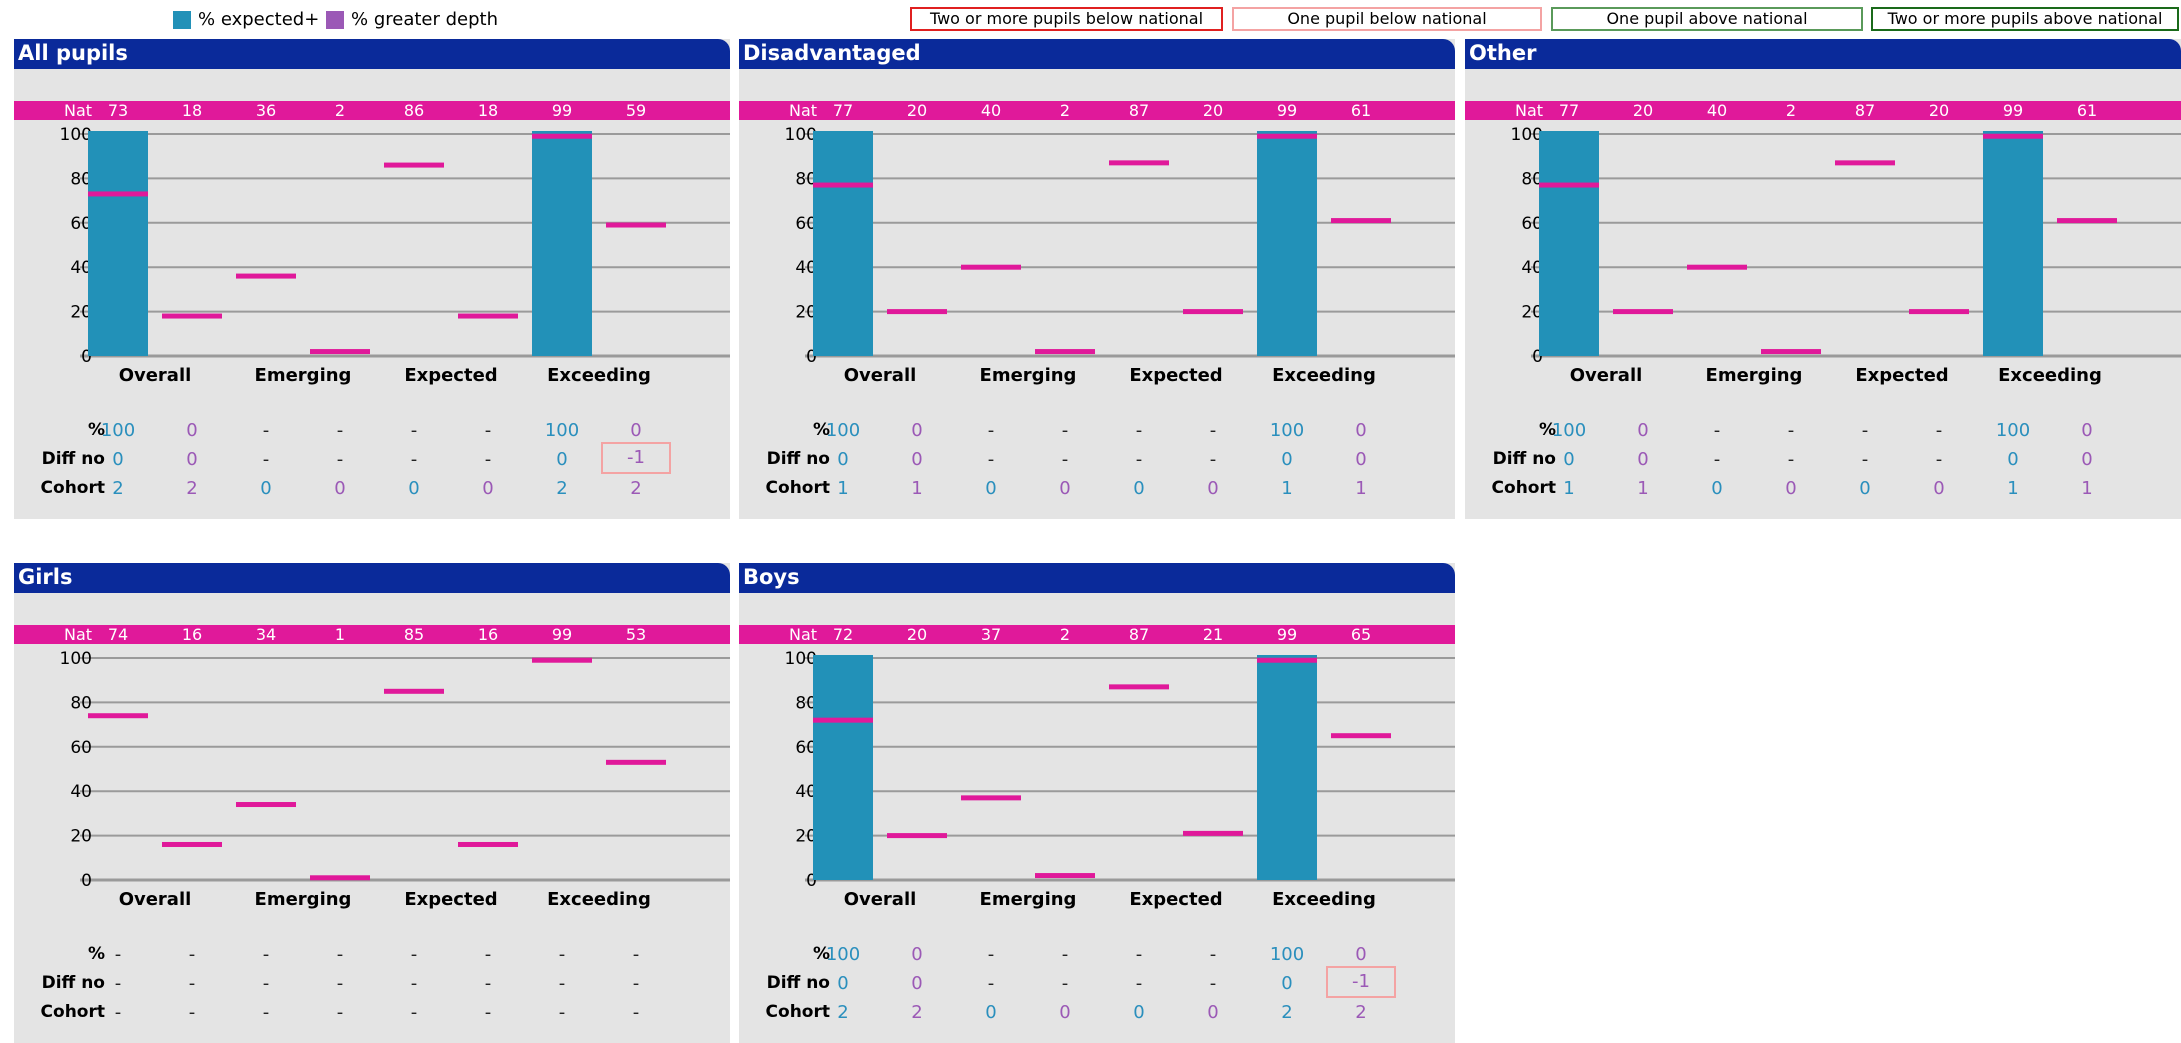 This screenshot has height=1043, width=2181. I want to click on legend-greater-depth-swatch, so click(335, 19).